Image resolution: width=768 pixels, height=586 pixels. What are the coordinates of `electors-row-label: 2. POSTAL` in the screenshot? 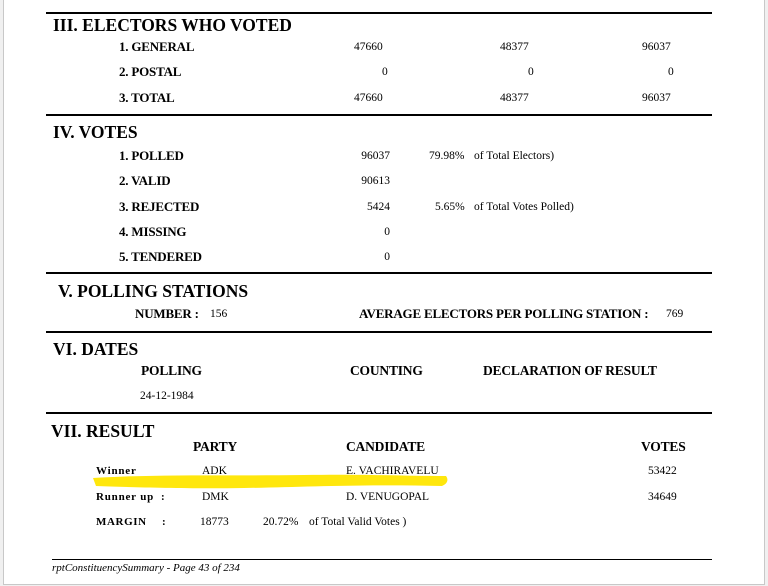 It's located at (150, 71).